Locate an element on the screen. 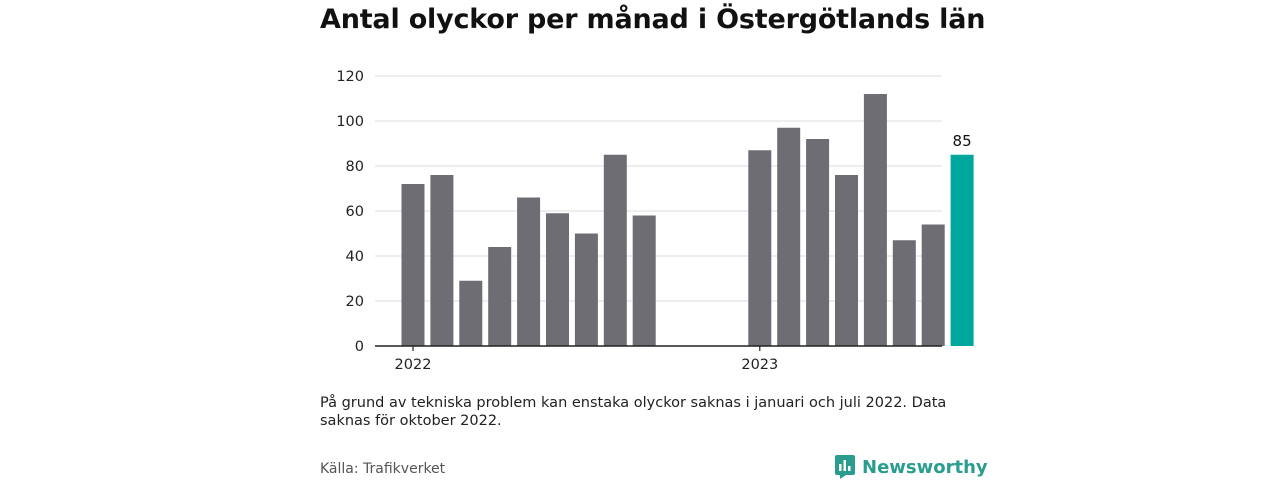 The width and height of the screenshot is (1280, 480). x-tick-label-year: 2022 is located at coordinates (413, 365).